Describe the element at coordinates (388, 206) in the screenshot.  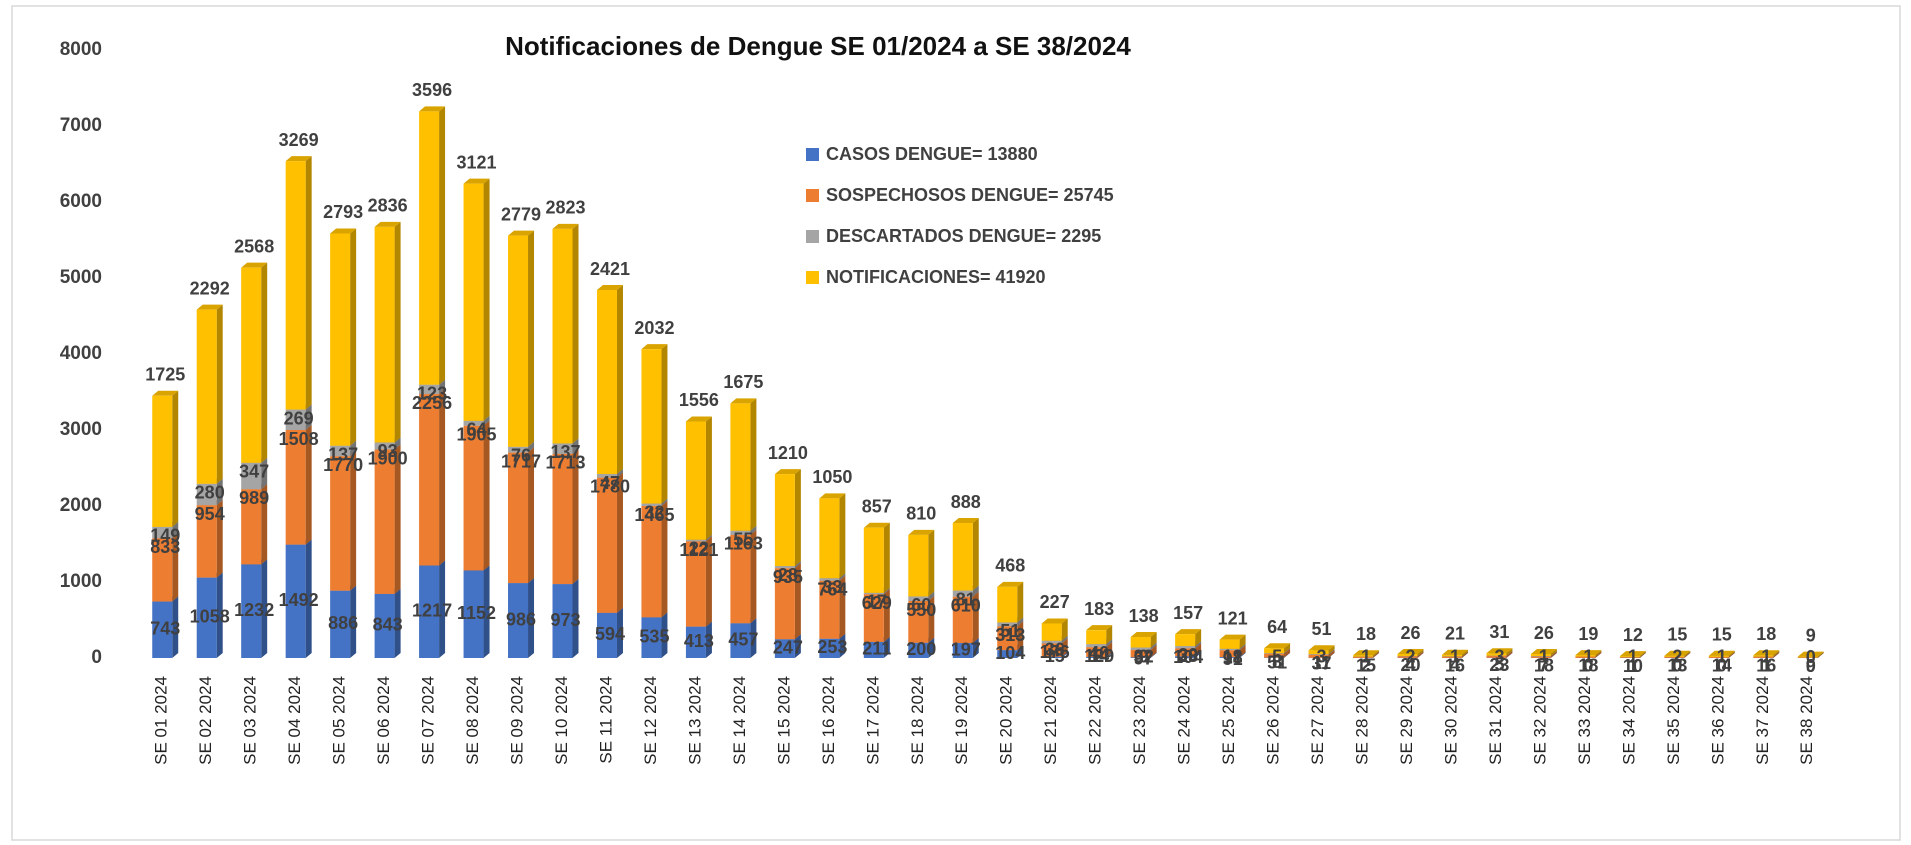
I see `data-label: 2836` at that location.